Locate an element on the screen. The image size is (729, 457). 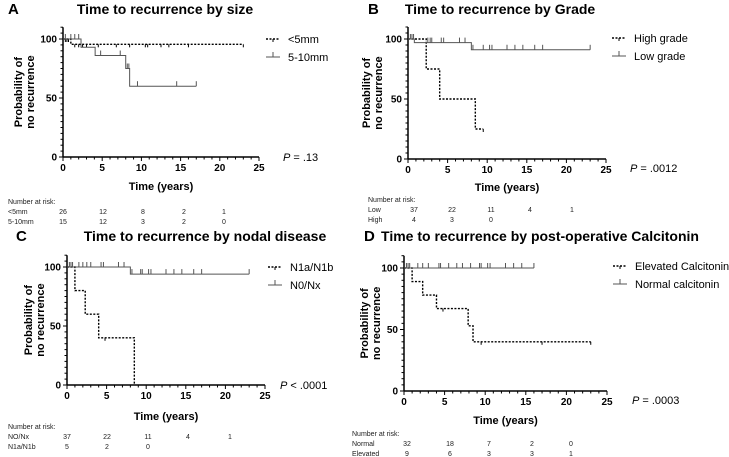
p-value-text: = .13 is located at coordinates (304, 158).